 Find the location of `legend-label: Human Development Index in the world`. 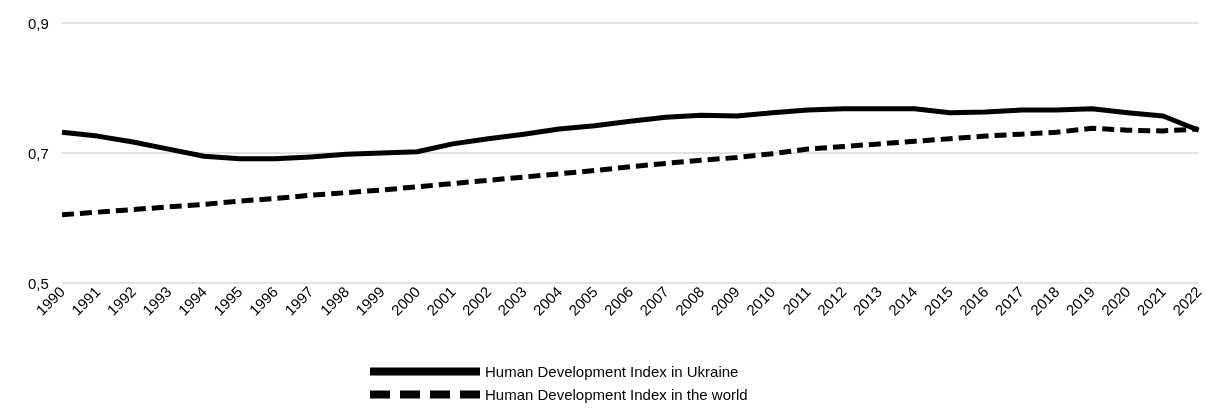

legend-label: Human Development Index in the world is located at coordinates (616, 394).